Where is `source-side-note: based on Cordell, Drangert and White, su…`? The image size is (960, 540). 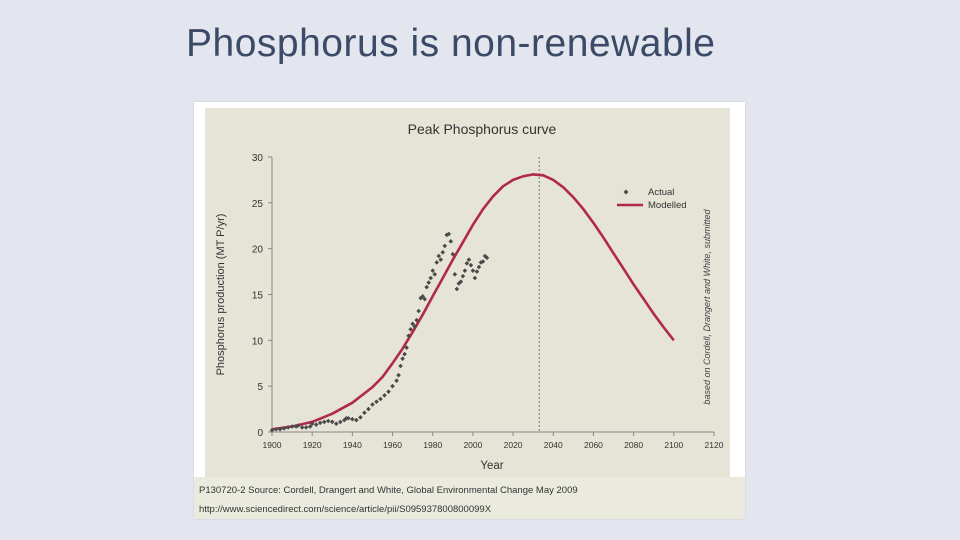
source-side-note: based on Cordell, Drangert and White, su… is located at coordinates (707, 306).